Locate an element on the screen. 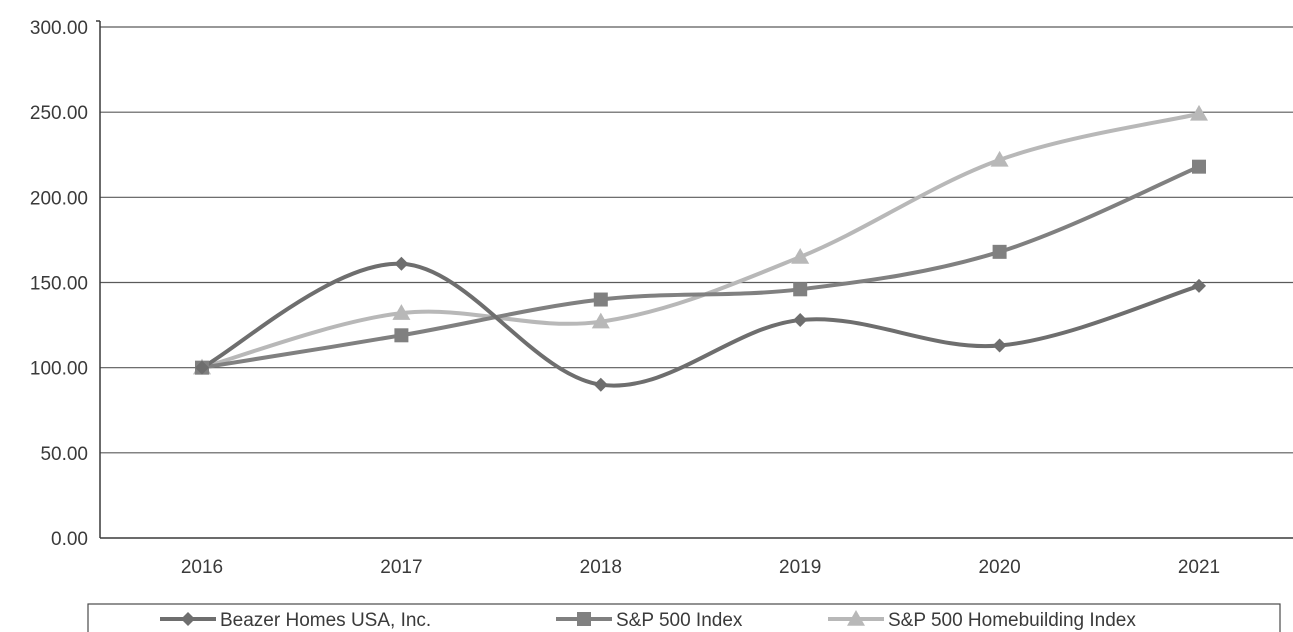 This screenshot has width=1293, height=632. legend-box is located at coordinates (684, 617).